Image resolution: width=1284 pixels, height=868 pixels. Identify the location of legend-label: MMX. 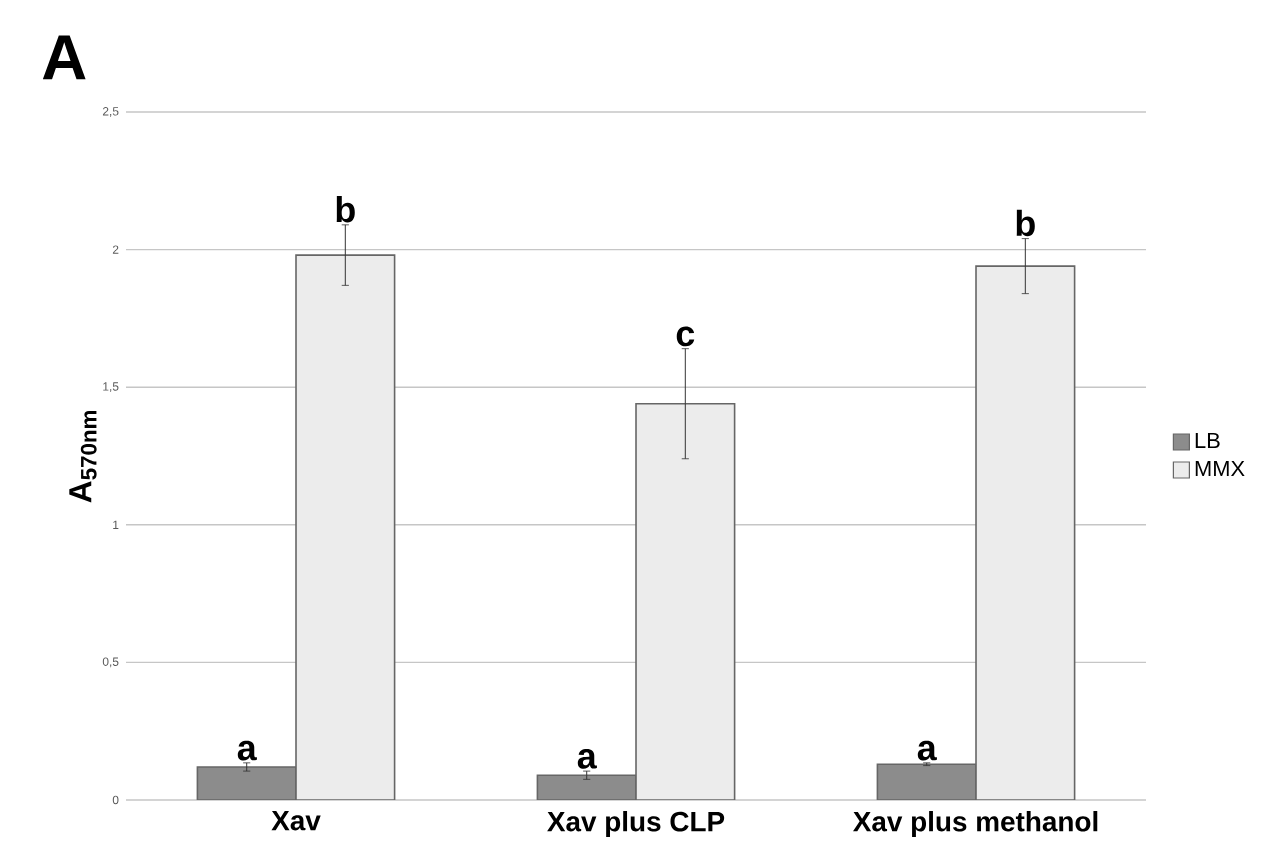
(1220, 469).